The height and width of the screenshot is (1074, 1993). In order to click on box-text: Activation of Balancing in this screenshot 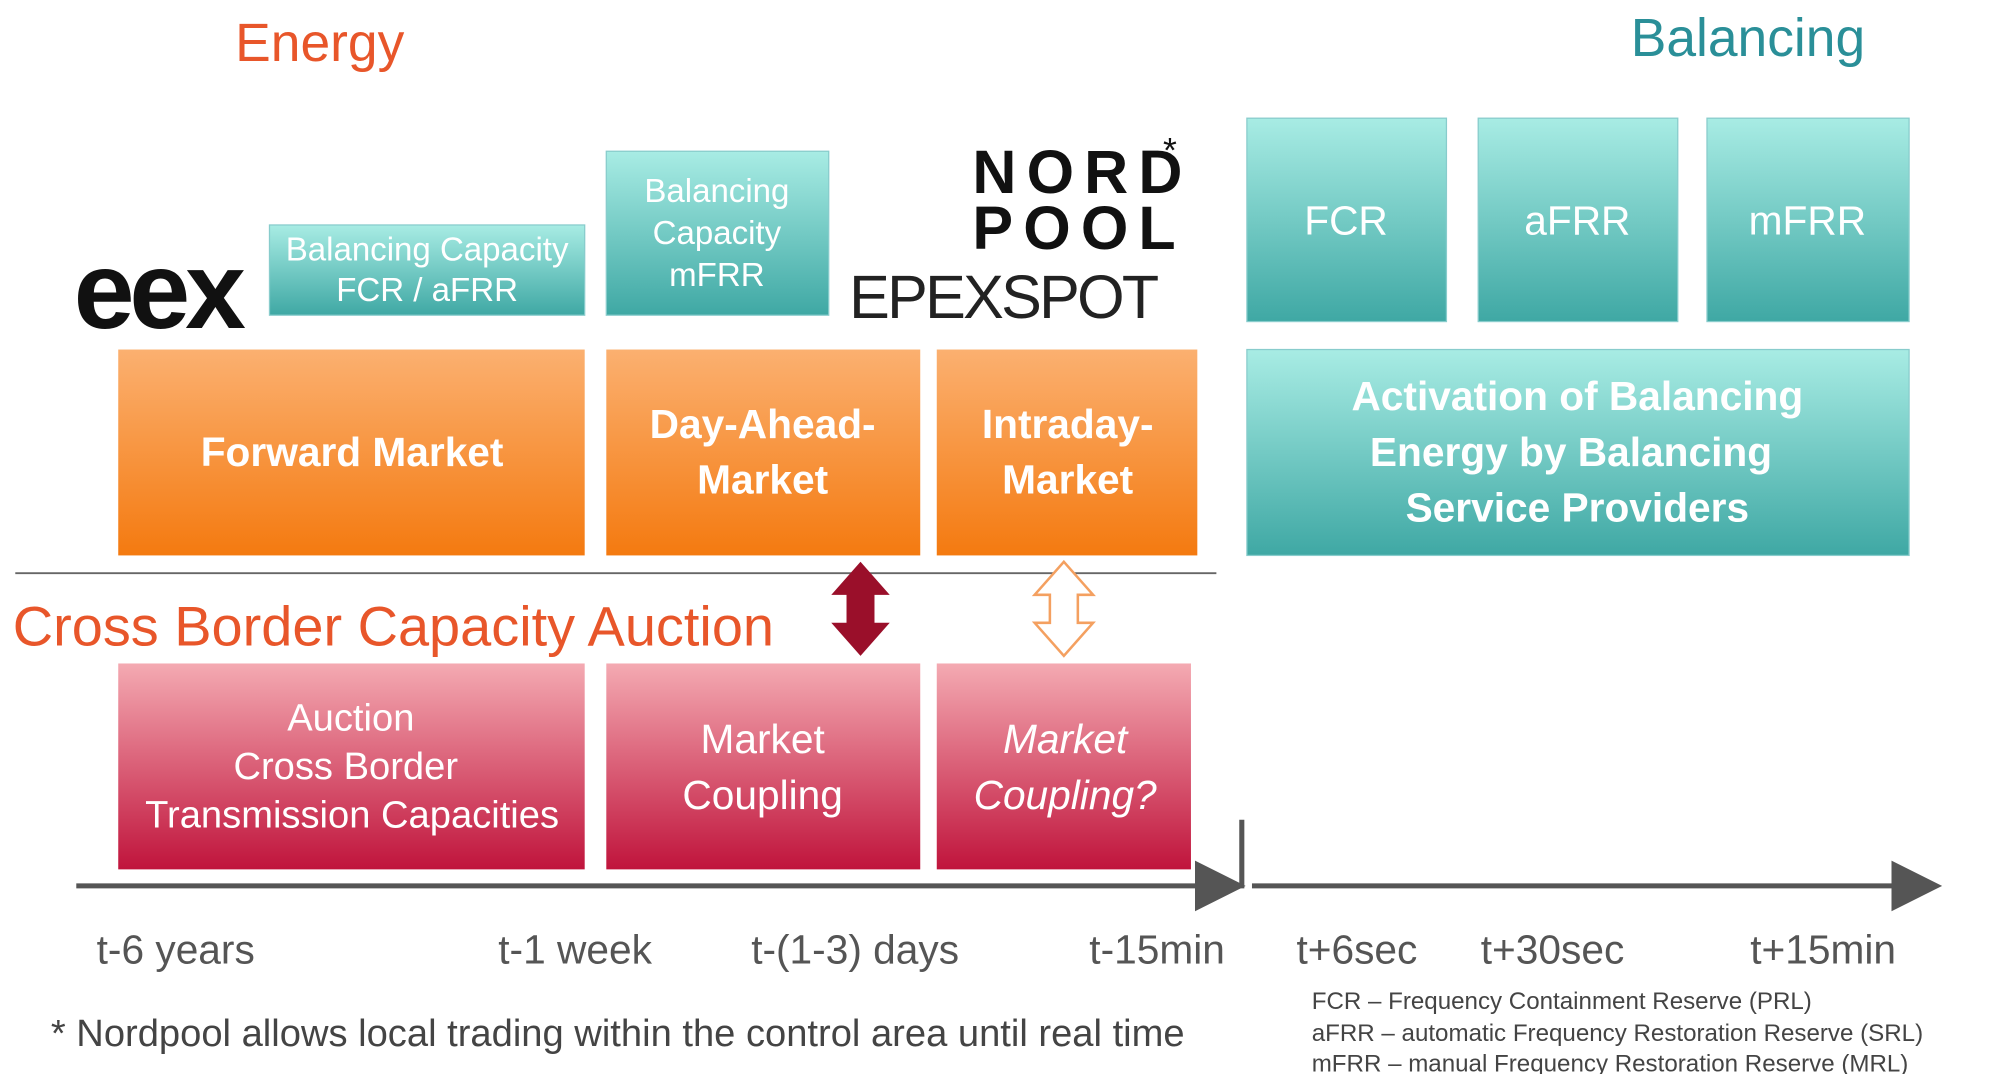, I will do `click(1577, 396)`.